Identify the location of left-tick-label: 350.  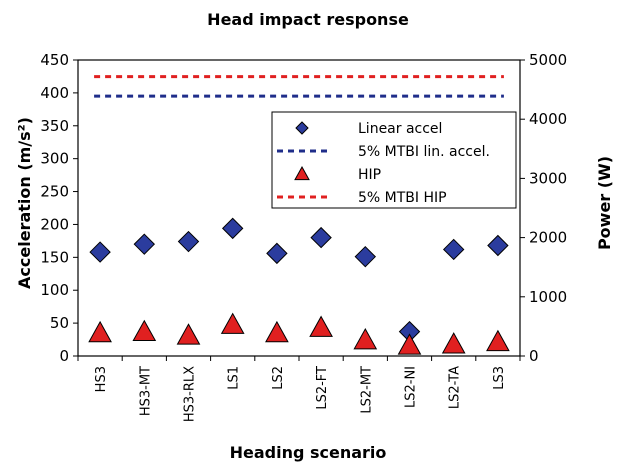
(54, 126).